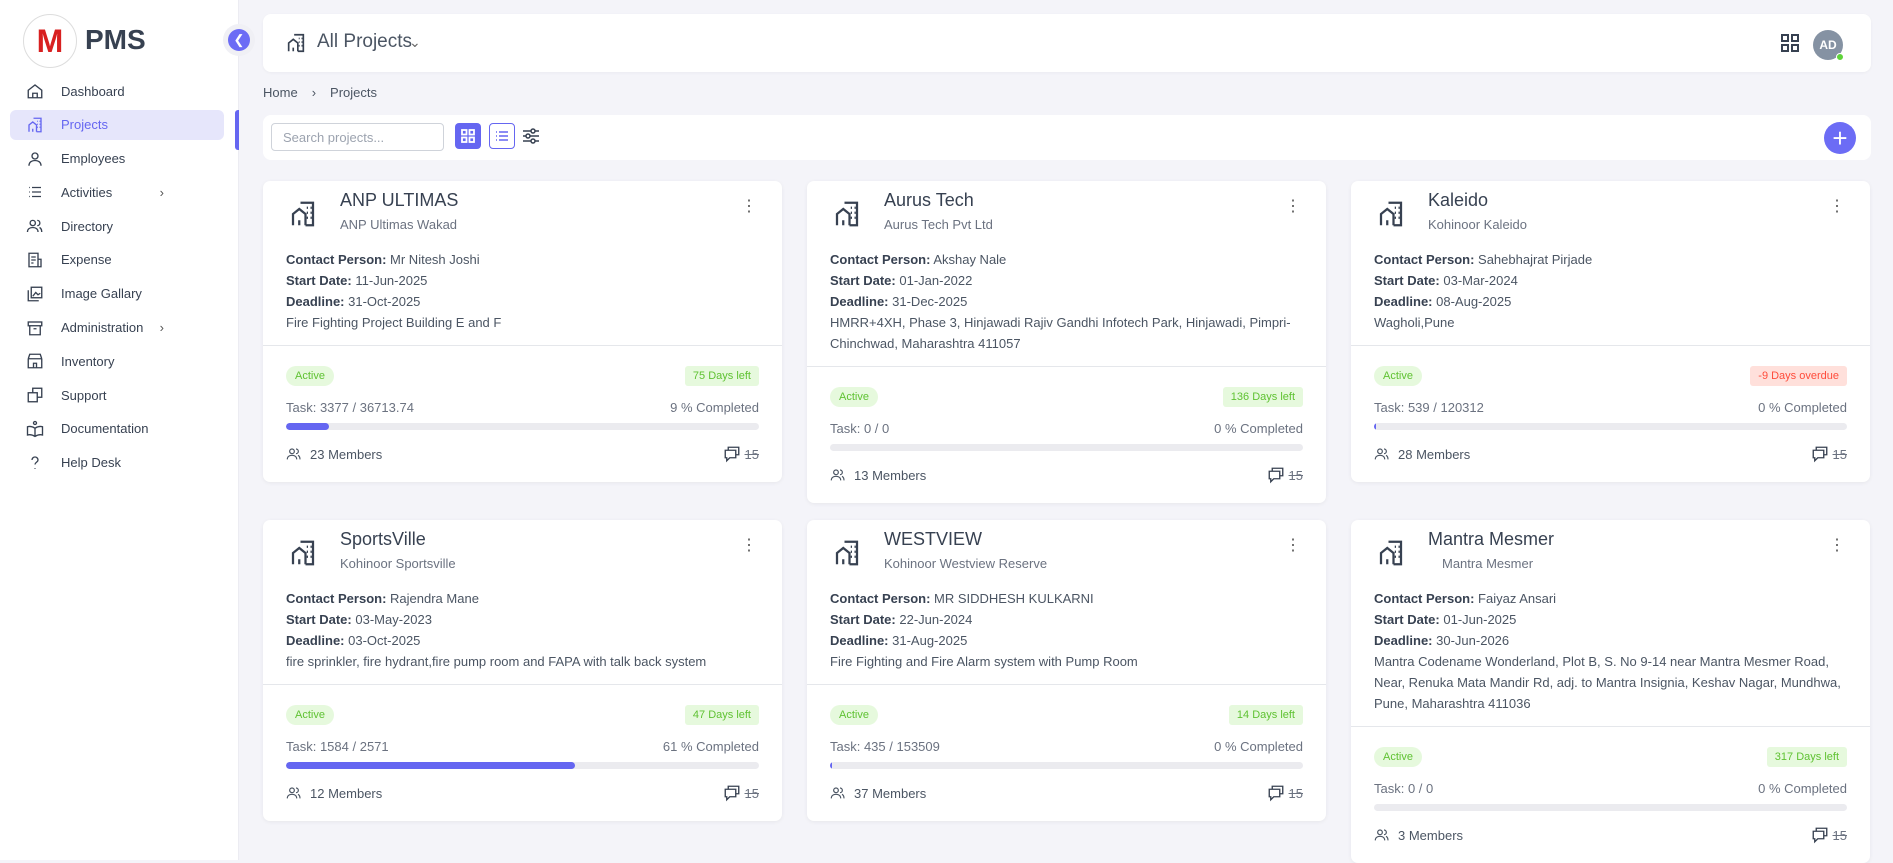  Describe the element at coordinates (337, 746) in the screenshot. I see `task-count: Task: 1584 / 2571` at that location.